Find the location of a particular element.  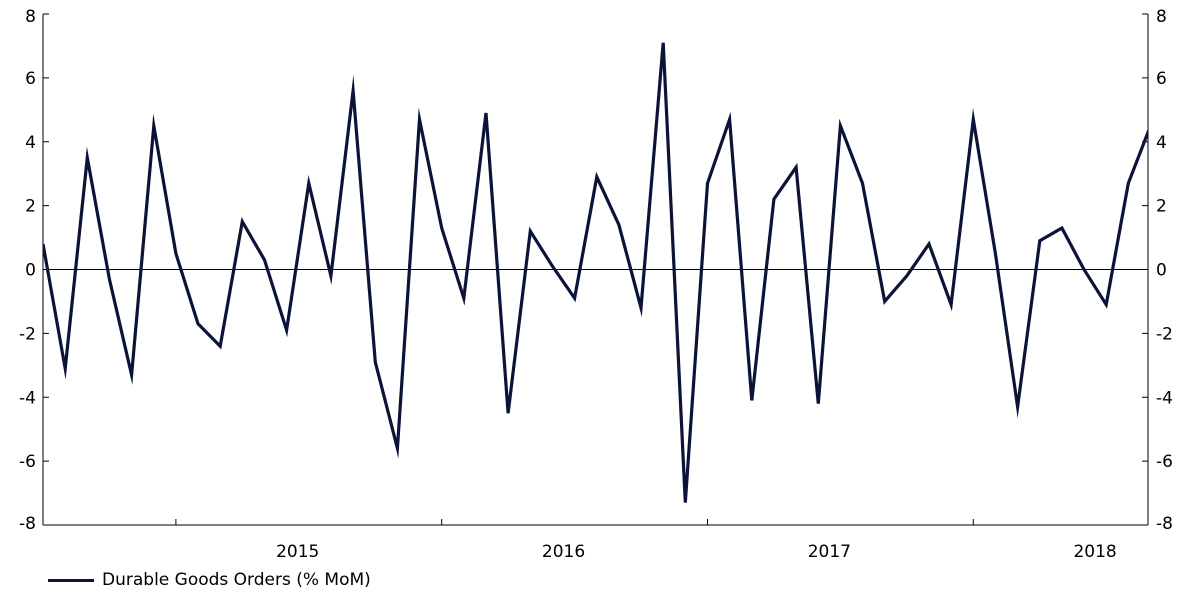

legend-label: Durable Goods Orders (% MoM) is located at coordinates (236, 580).